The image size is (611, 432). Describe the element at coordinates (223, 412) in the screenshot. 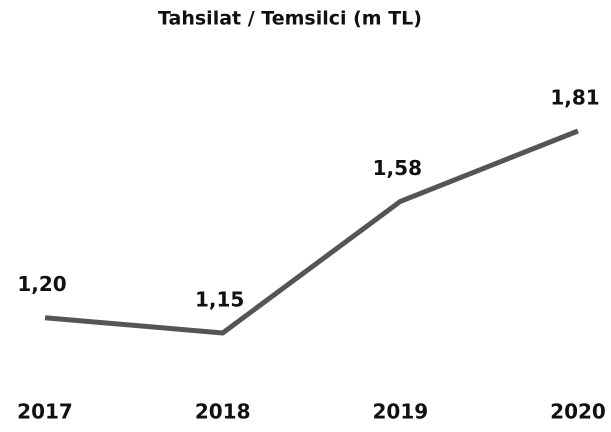

I see `x-tick-label: 2018` at that location.